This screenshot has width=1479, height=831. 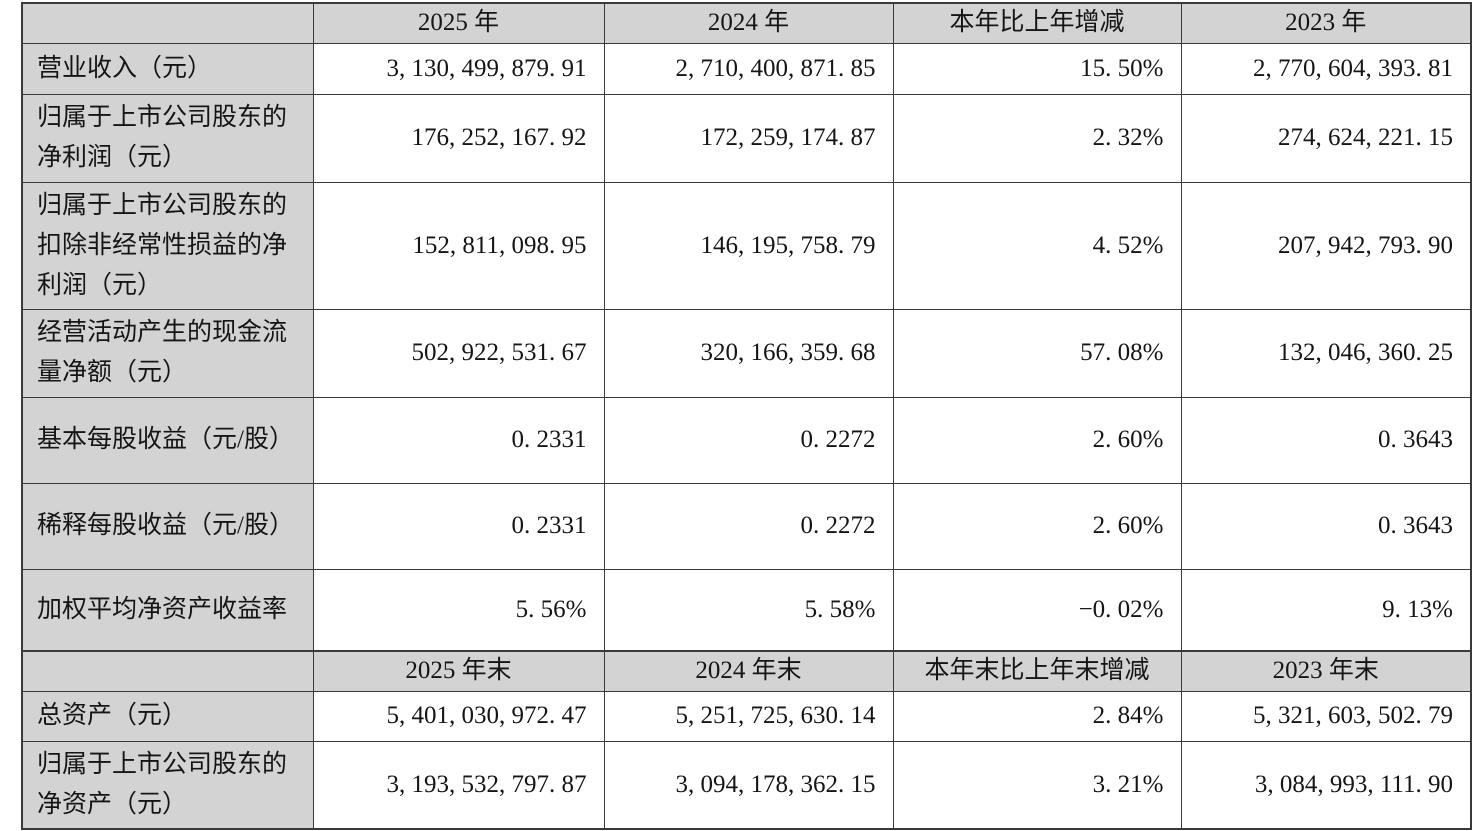 I want to click on value-2024: 2, 710, 400, 871. 85, so click(x=748, y=68).